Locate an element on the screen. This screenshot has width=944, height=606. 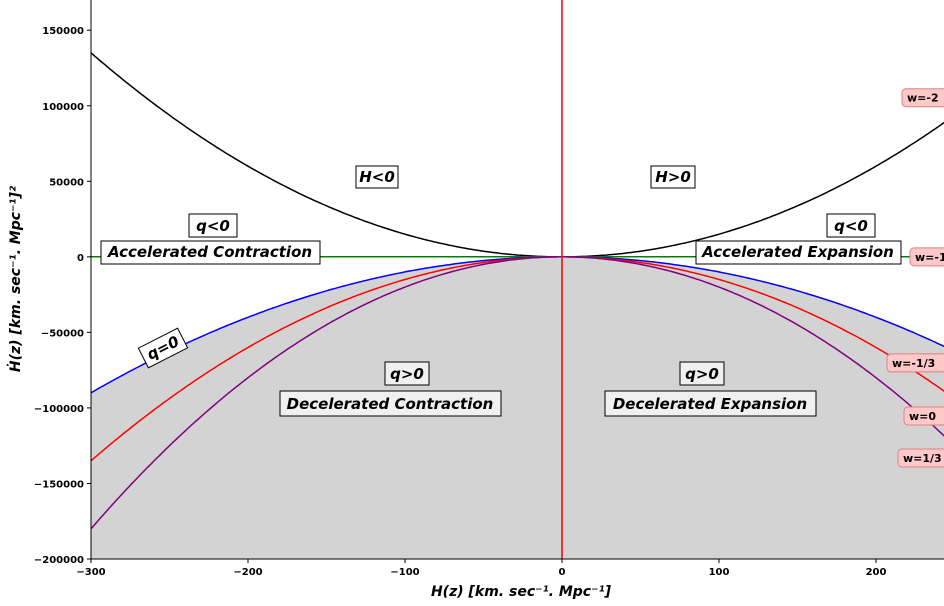
x-axis-title: H(z) [km. sec⁻¹. Mpc⁻¹] is located at coordinates (521, 592).